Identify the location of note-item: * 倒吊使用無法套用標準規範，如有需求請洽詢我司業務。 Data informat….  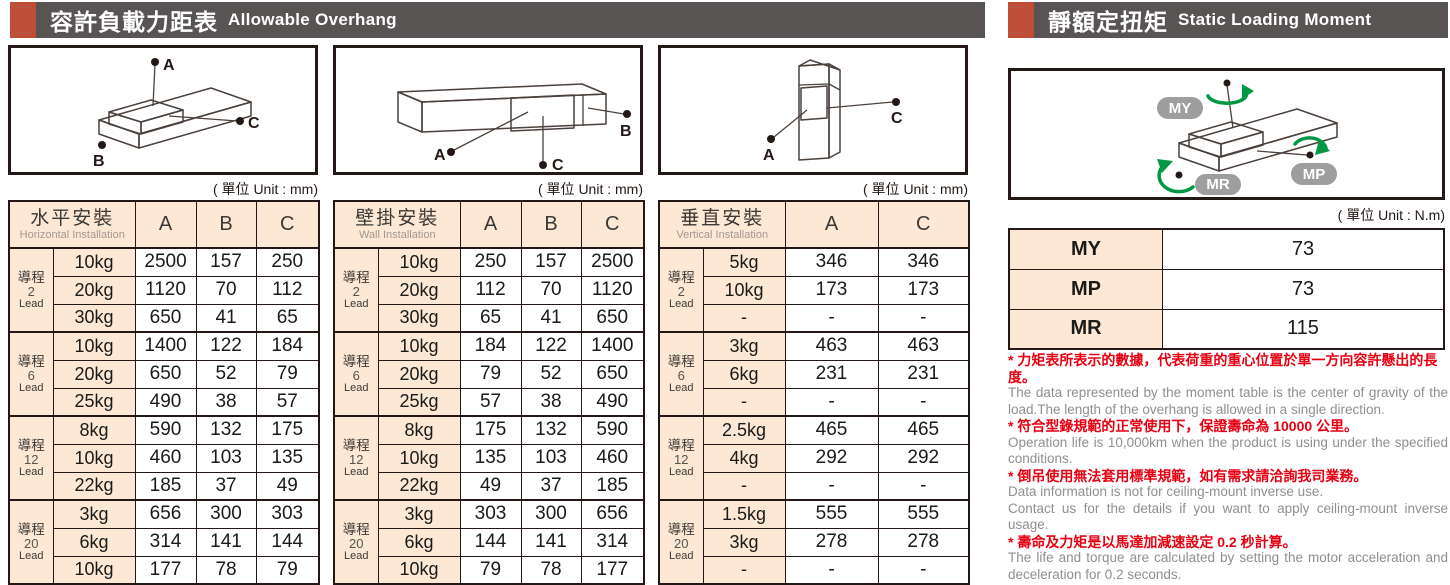
(1228, 501).